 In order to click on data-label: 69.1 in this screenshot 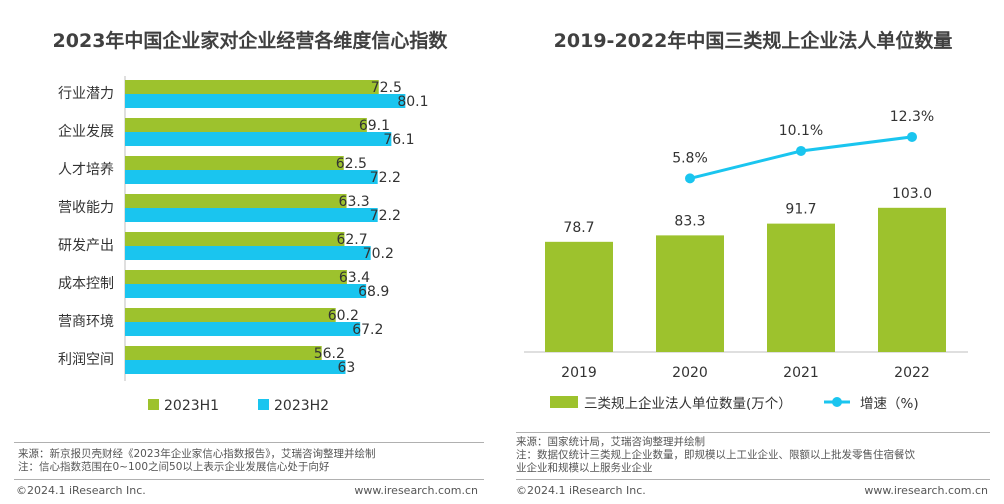, I will do `click(374, 126)`.